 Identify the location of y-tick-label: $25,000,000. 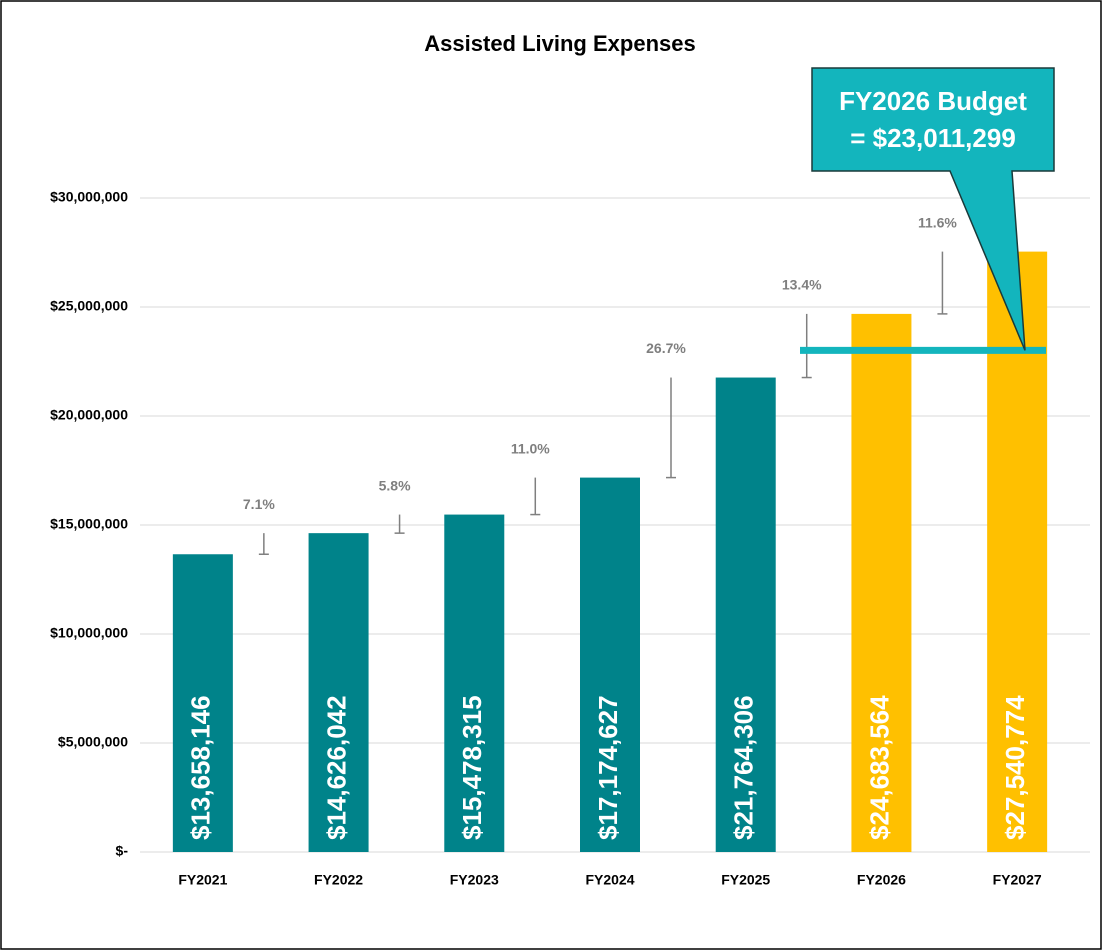
(89, 306).